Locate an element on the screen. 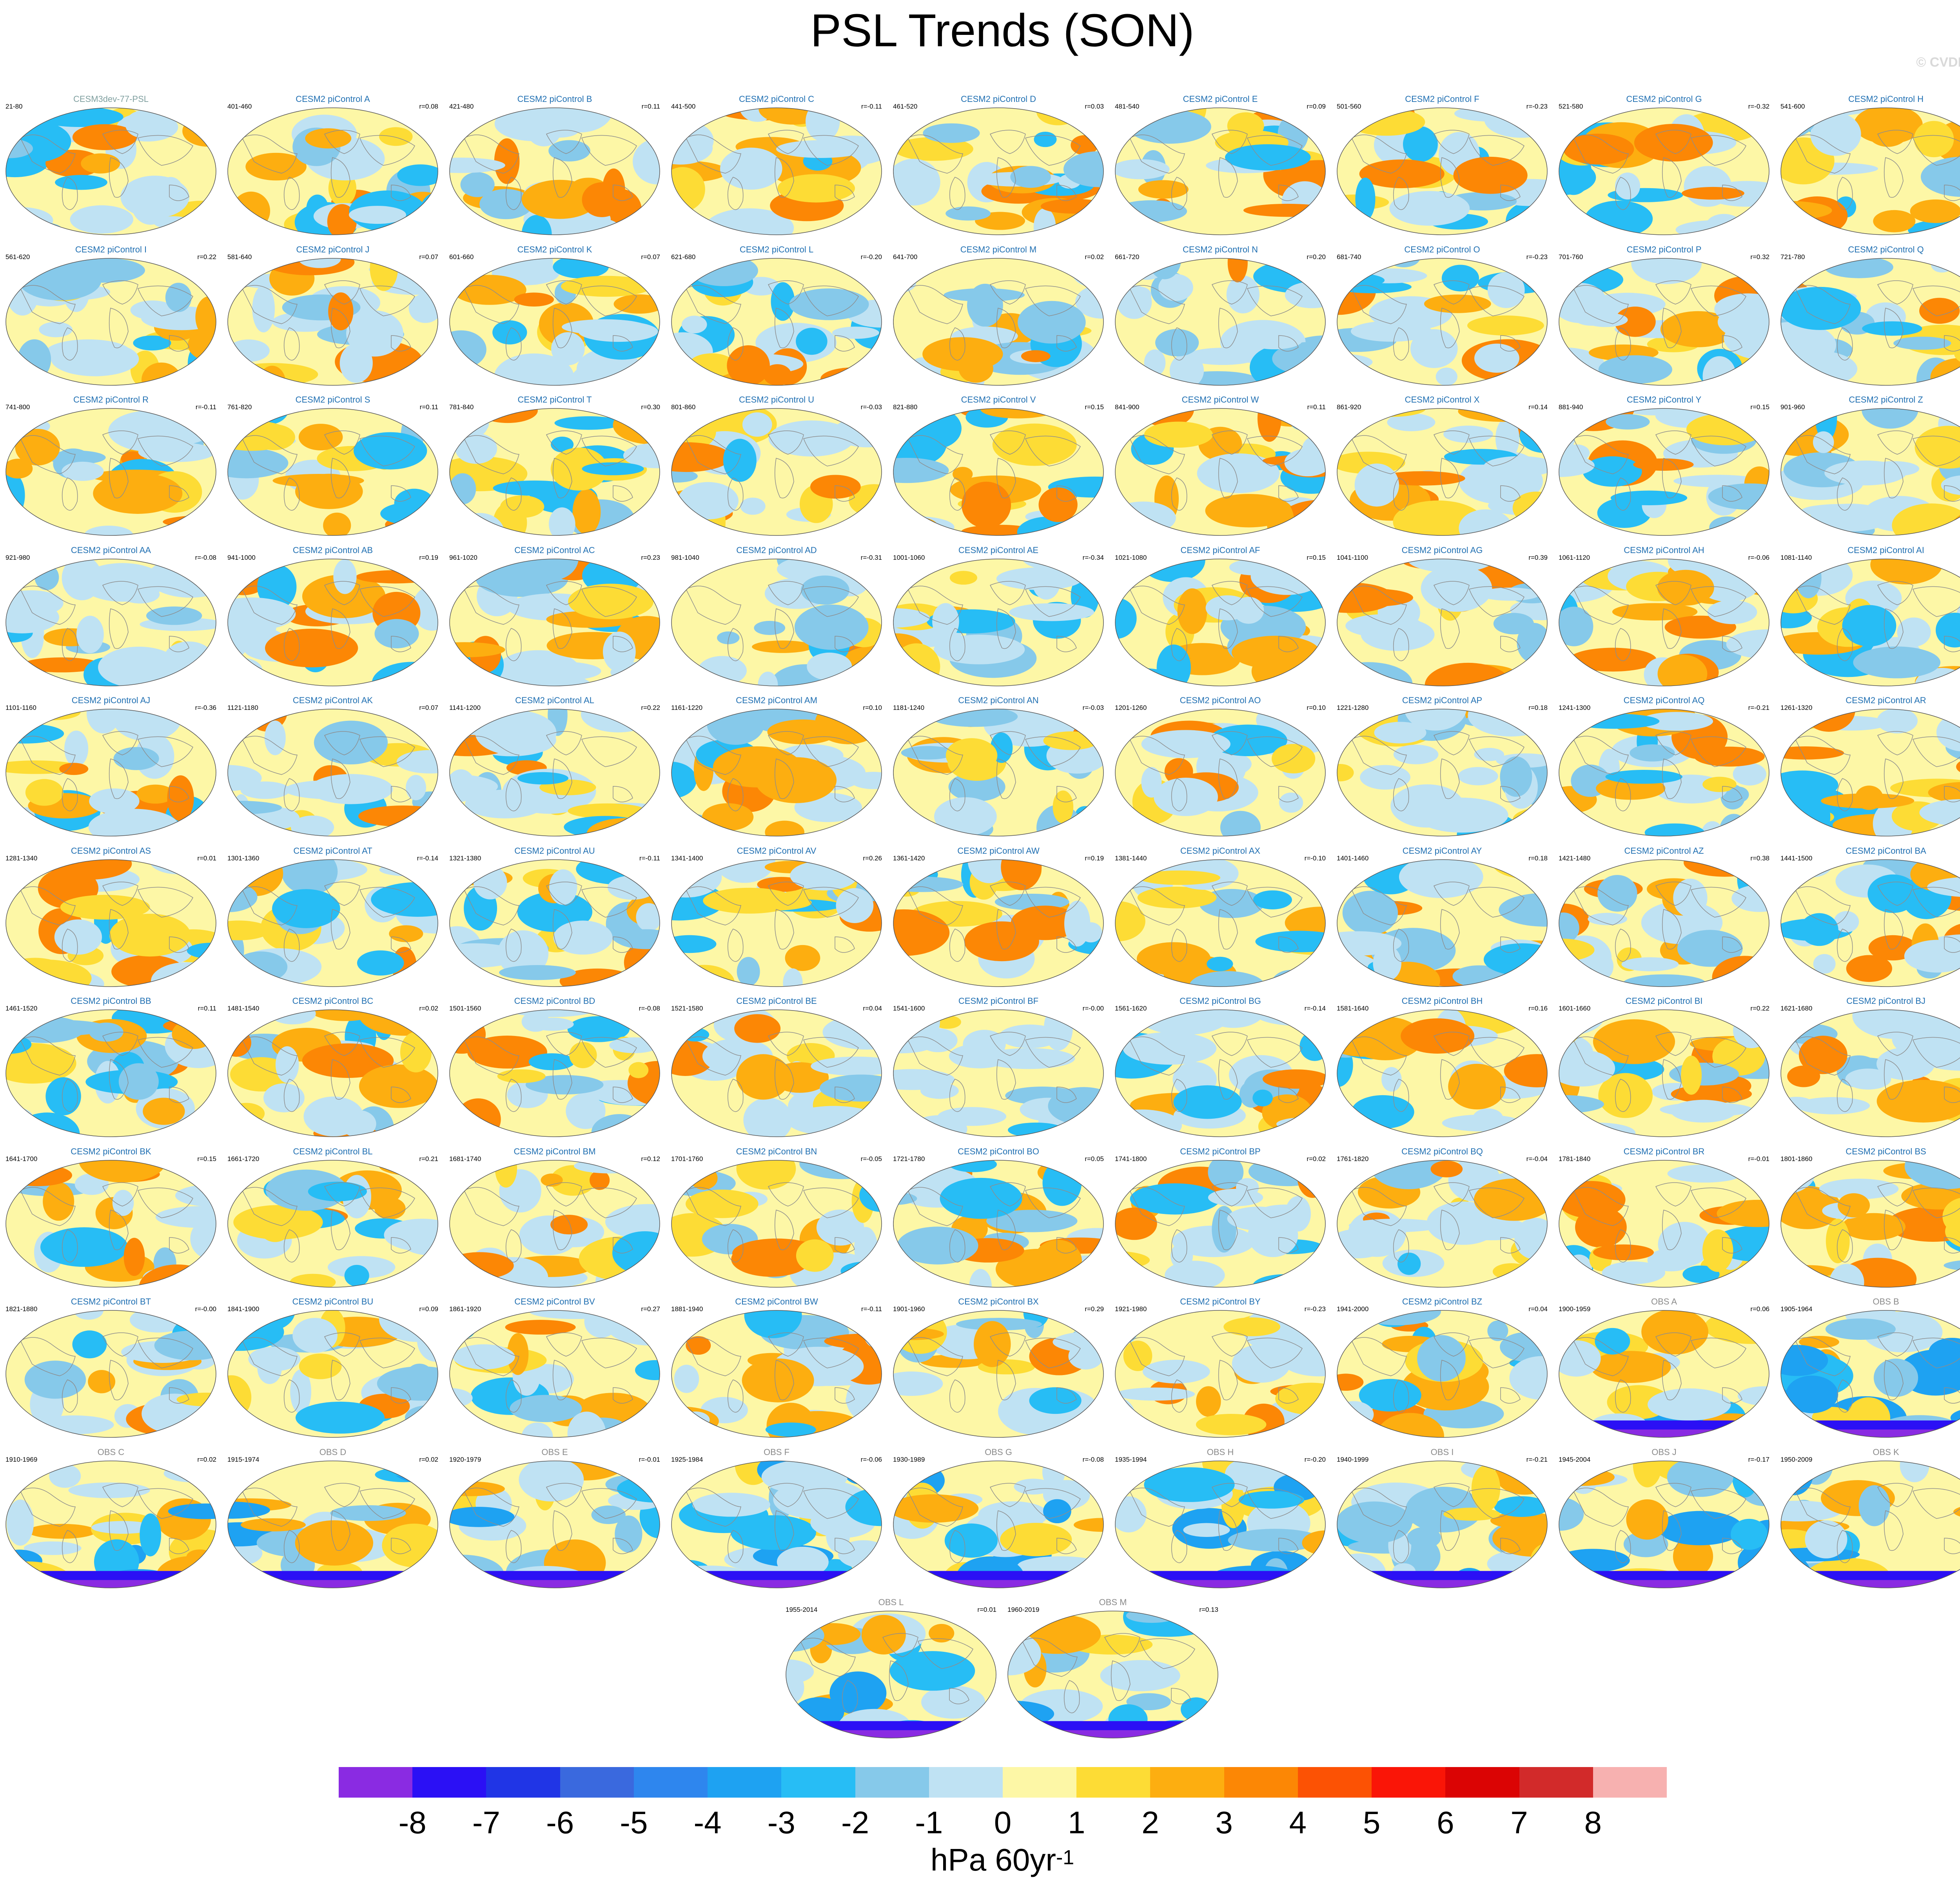 This screenshot has width=1960, height=1896. panel-title: CESM2 piControl AW is located at coordinates (998, 851).